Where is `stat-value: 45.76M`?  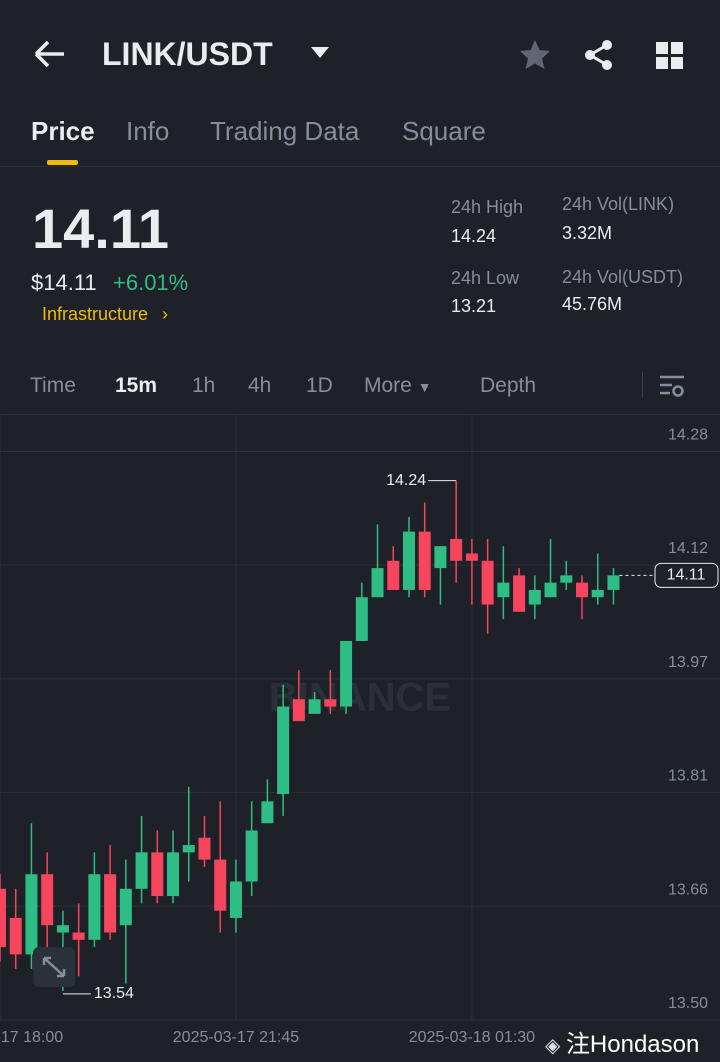
stat-value: 45.76M is located at coordinates (592, 304).